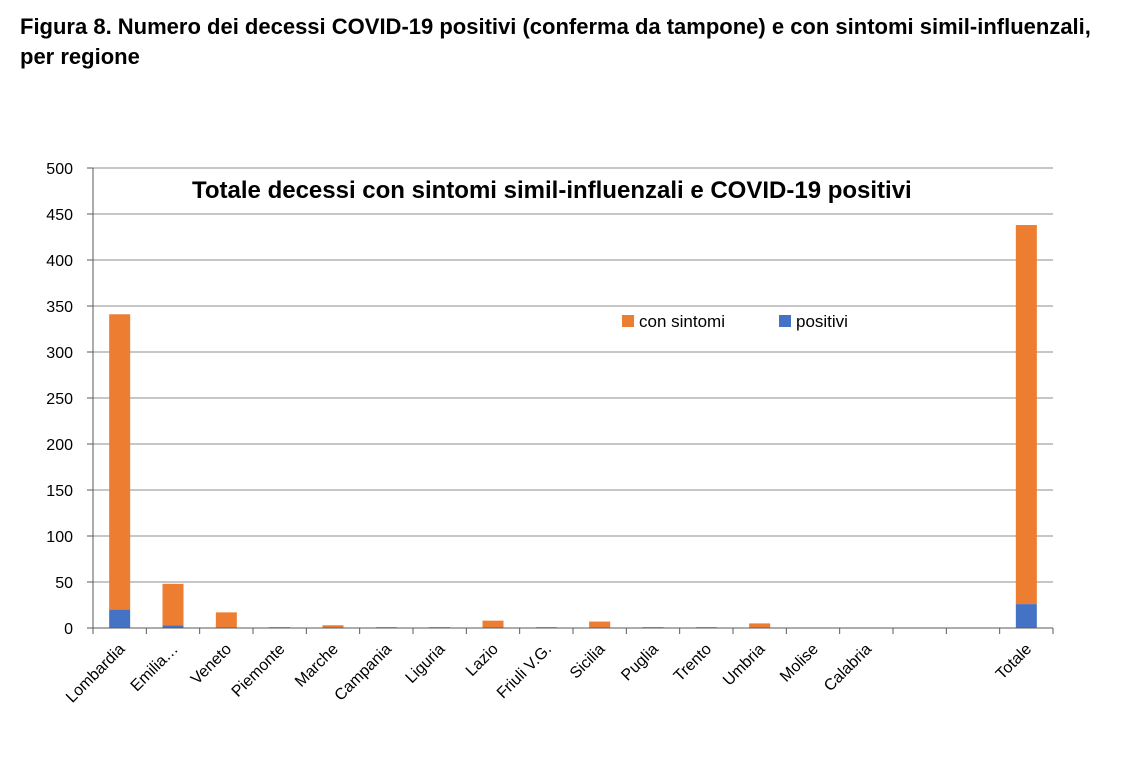 The image size is (1141, 768). What do you see at coordinates (426, 664) in the screenshot?
I see `x-category-label: Liguria` at bounding box center [426, 664].